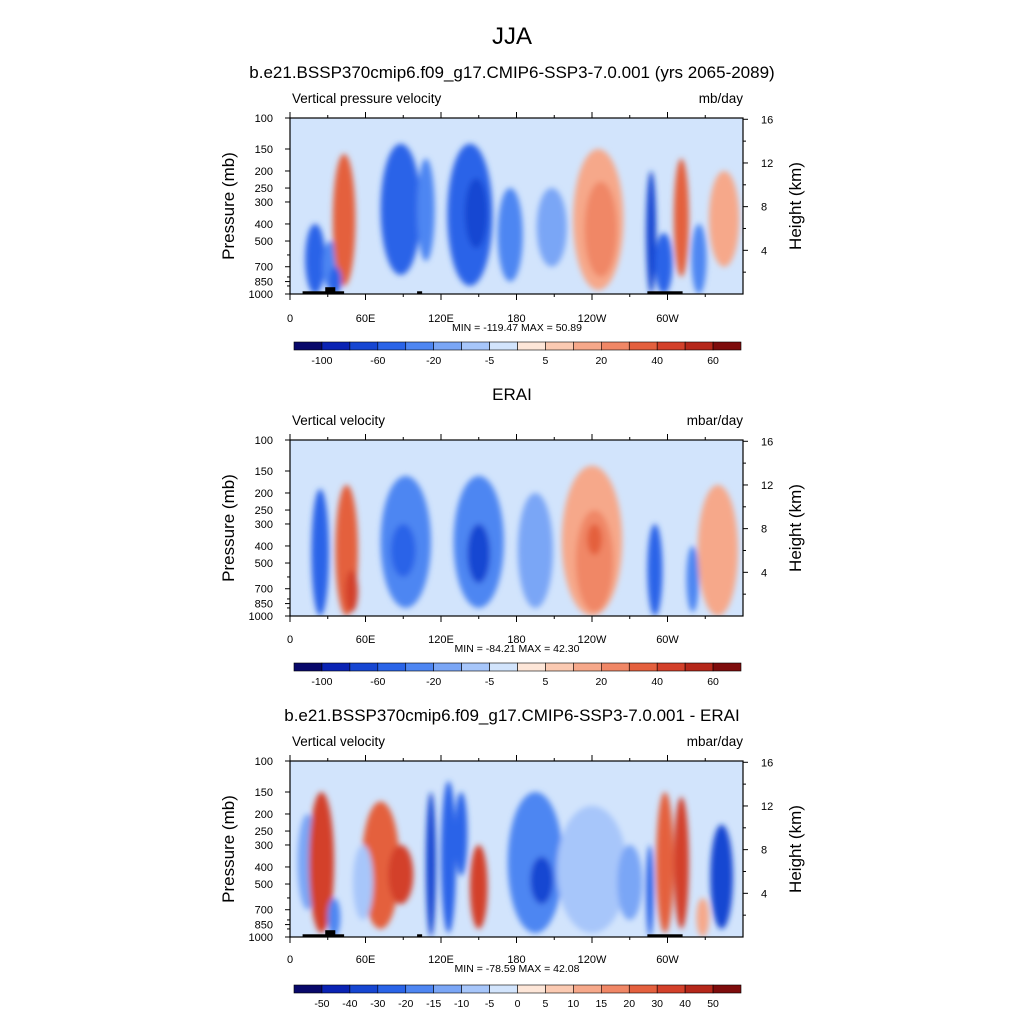  What do you see at coordinates (512, 36) in the screenshot?
I see `figure-title: JJA` at bounding box center [512, 36].